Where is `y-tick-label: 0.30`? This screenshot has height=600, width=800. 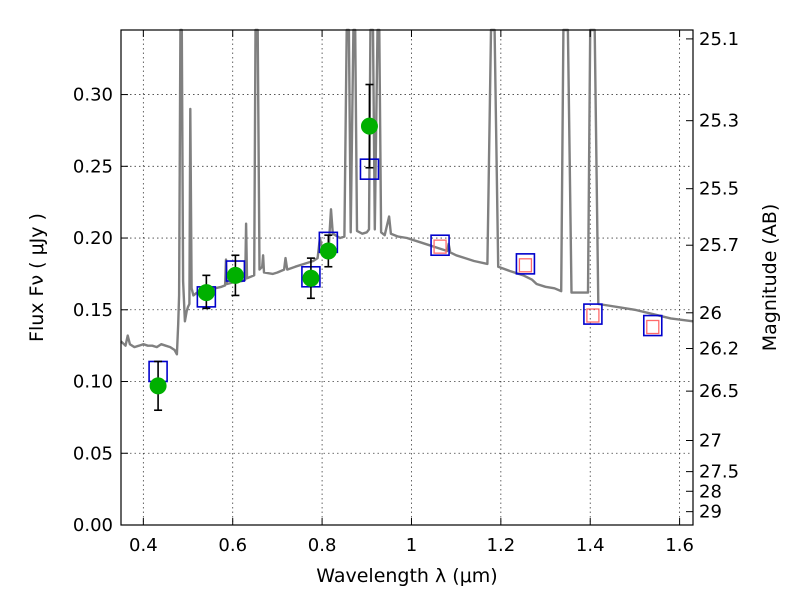
y-tick-label: 0.30 is located at coordinates (93, 95).